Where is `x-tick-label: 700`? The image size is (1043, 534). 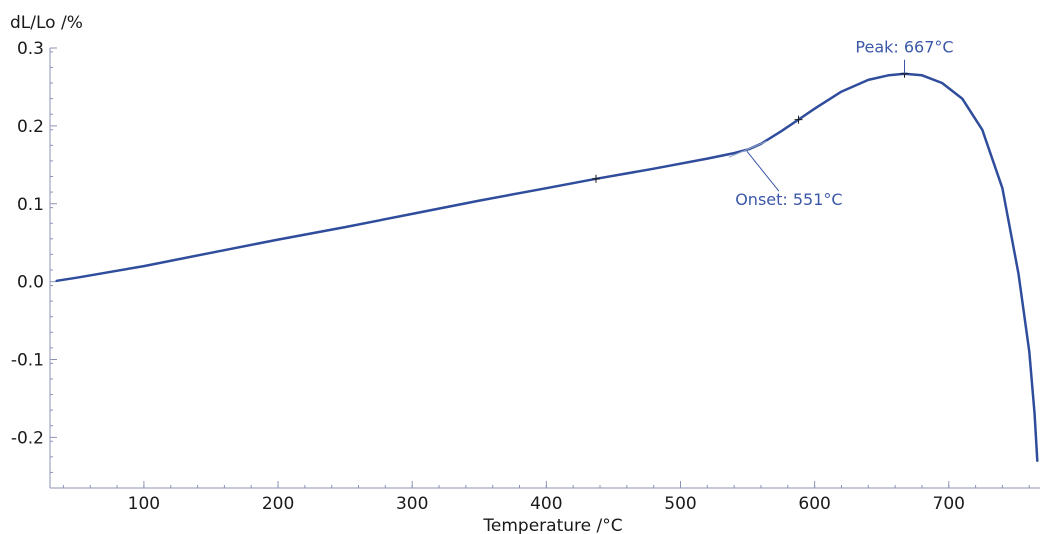
x-tick-label: 700 is located at coordinates (949, 504).